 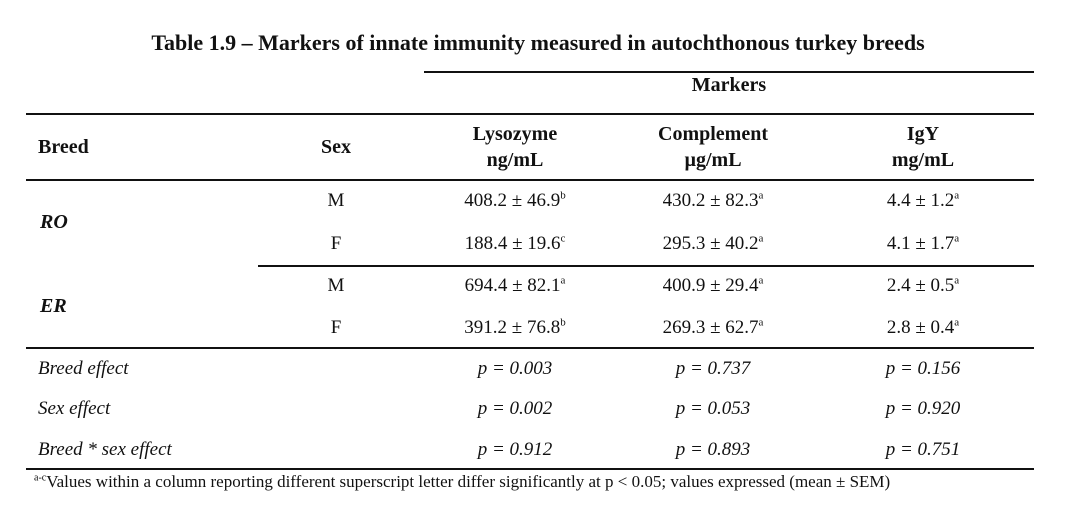 What do you see at coordinates (729, 72) in the screenshot?
I see `markers-top-rule` at bounding box center [729, 72].